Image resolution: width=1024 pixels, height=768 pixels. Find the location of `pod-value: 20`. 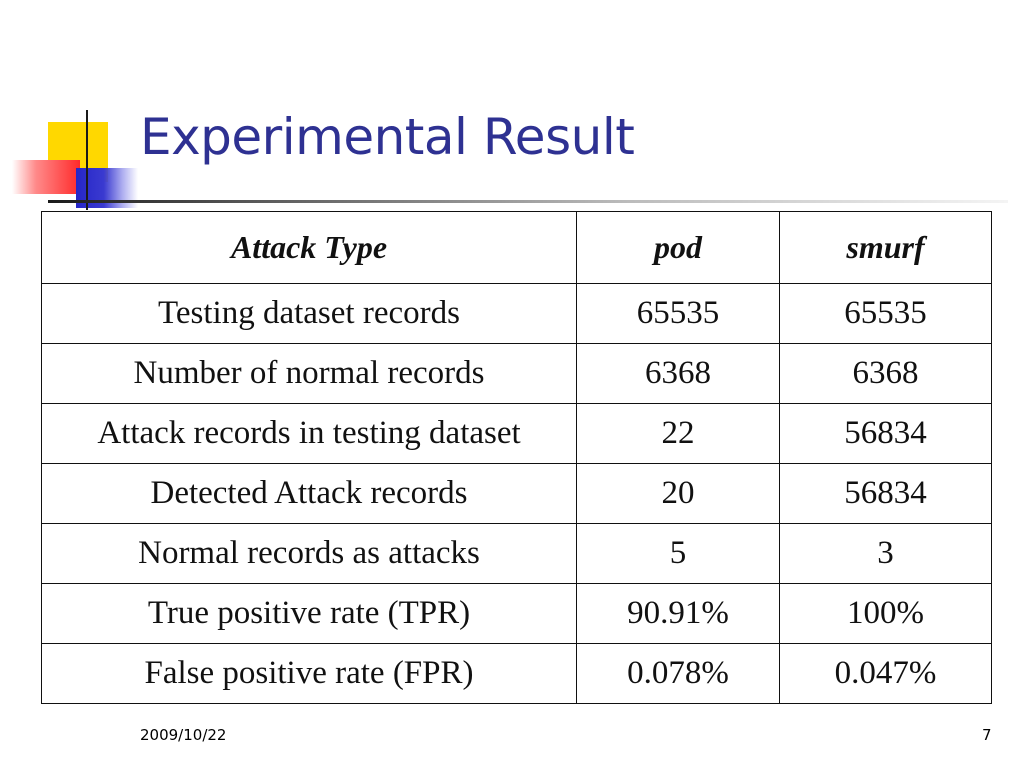

pod-value: 20 is located at coordinates (678, 493).